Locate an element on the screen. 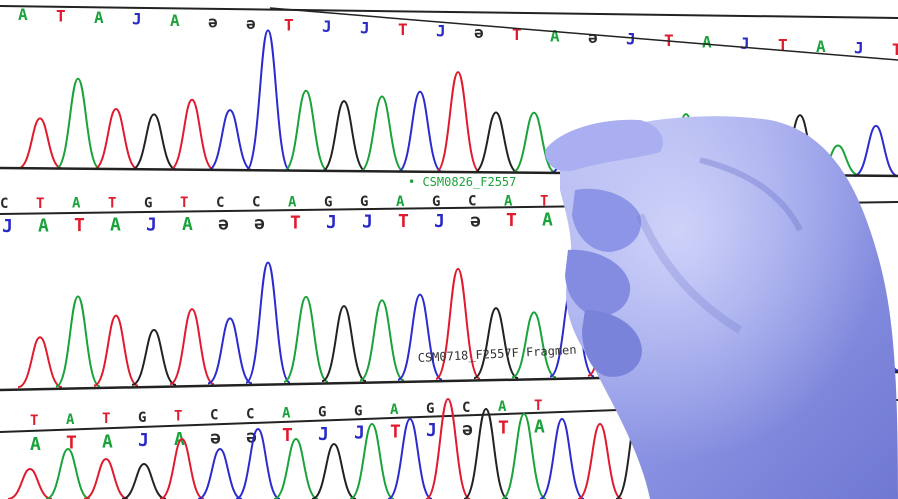  tilted-line-top is located at coordinates (583, 34).